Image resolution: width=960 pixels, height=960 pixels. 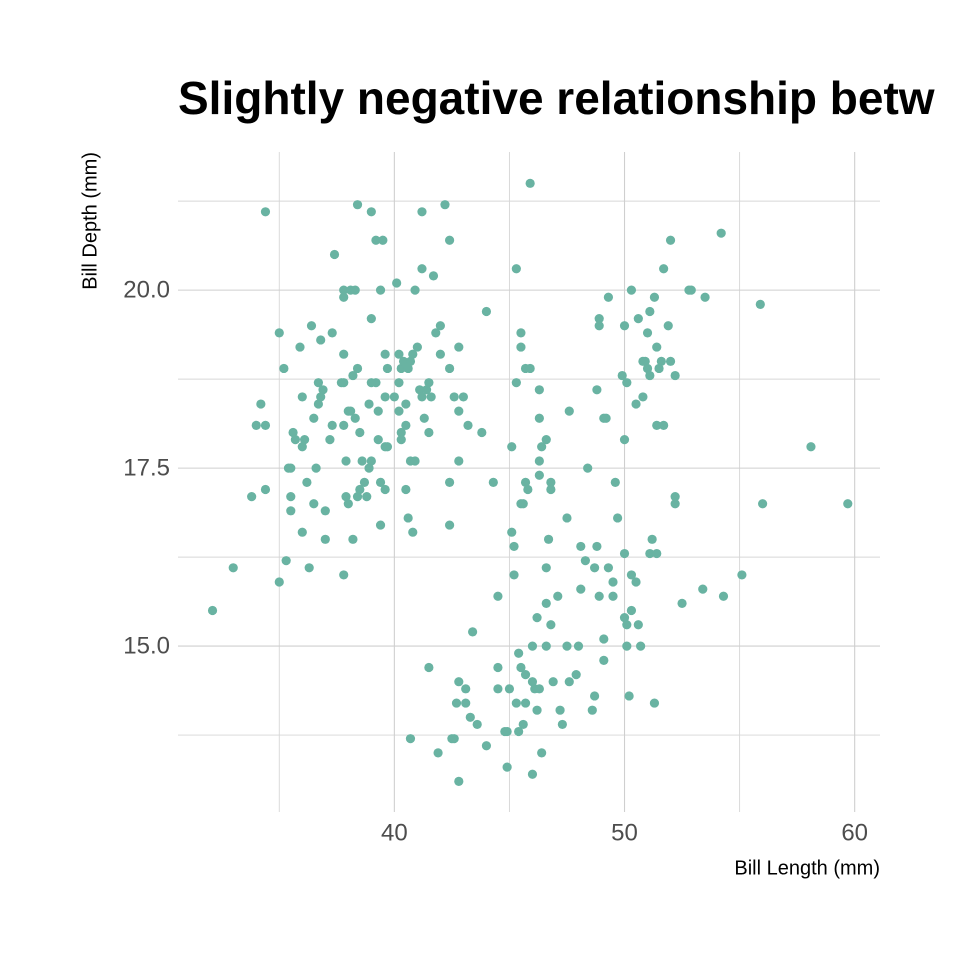 I want to click on x-tick-label: 60, so click(x=854, y=832).